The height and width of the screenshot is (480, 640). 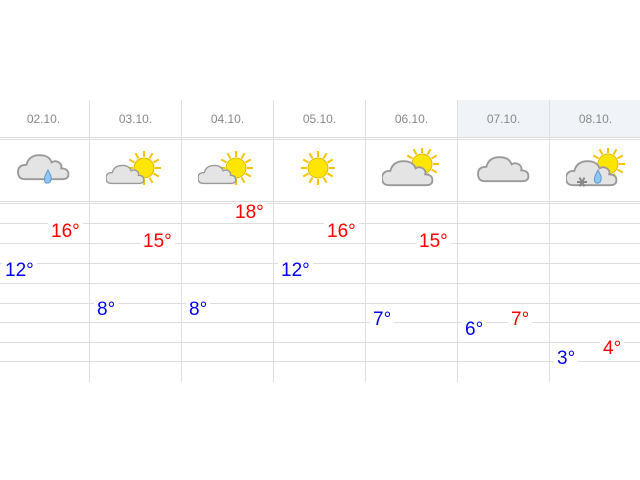 I want to click on cloud-sun-sleet-icon, so click(x=595, y=170).